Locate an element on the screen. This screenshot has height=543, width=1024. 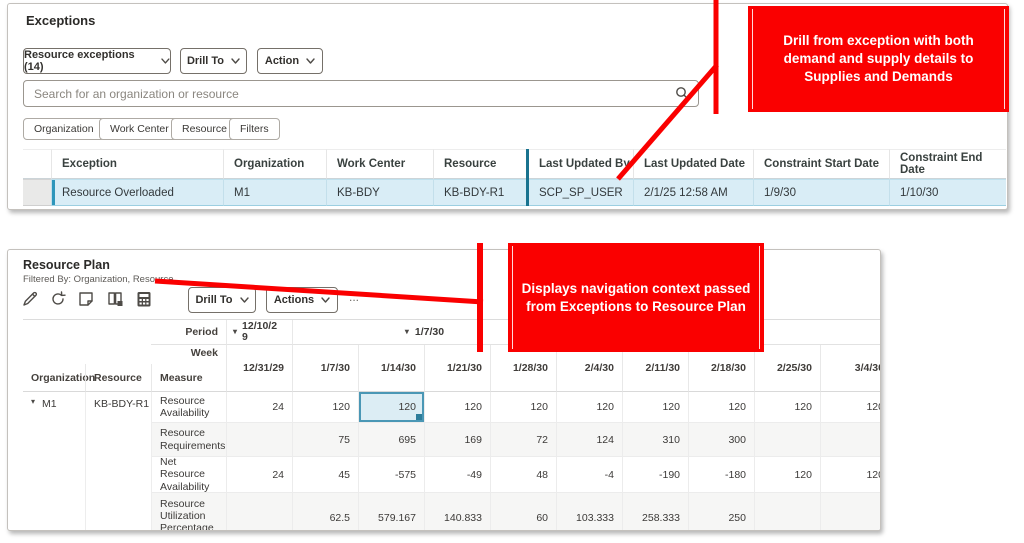
action-button: Action is located at coordinates (290, 61).